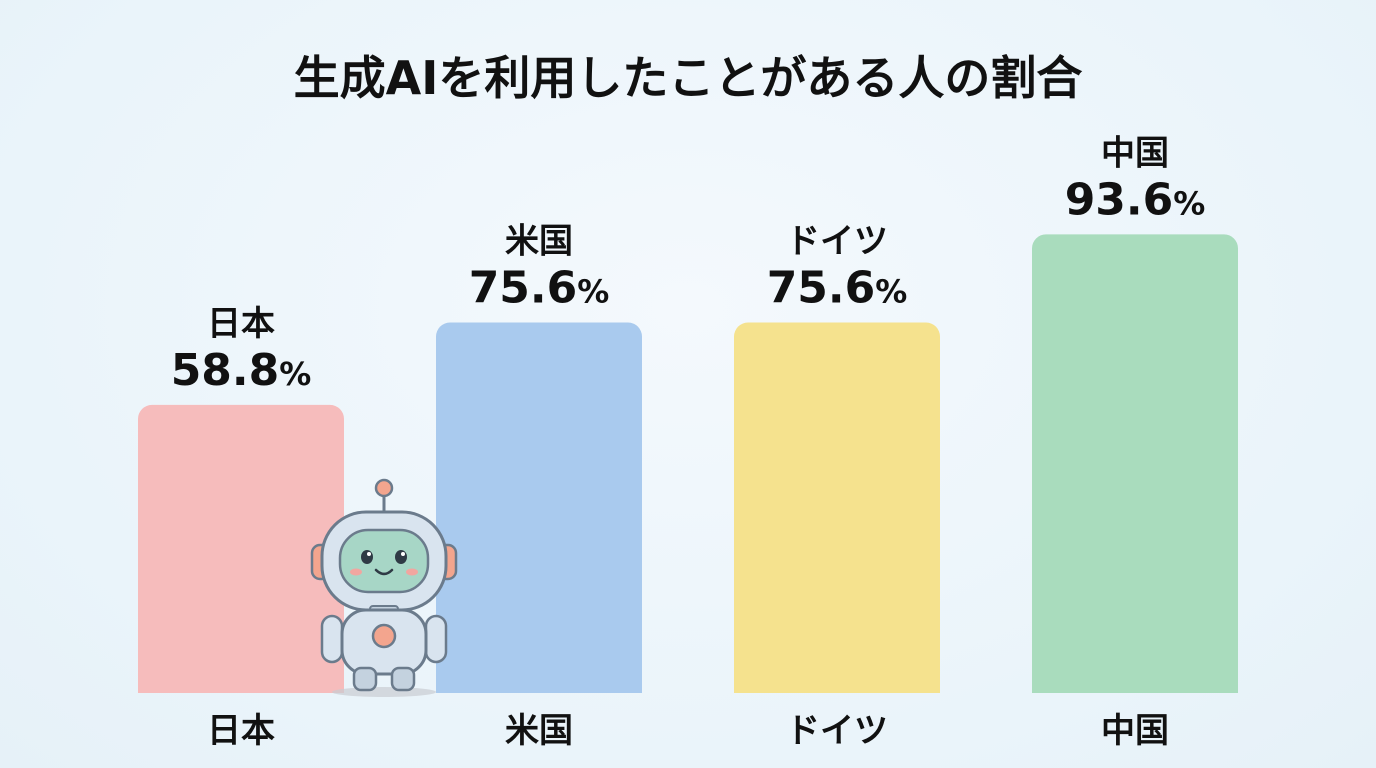 This screenshot has height=768, width=1376. I want to click on bar-top-category-label: 中国, so click(1135, 153).